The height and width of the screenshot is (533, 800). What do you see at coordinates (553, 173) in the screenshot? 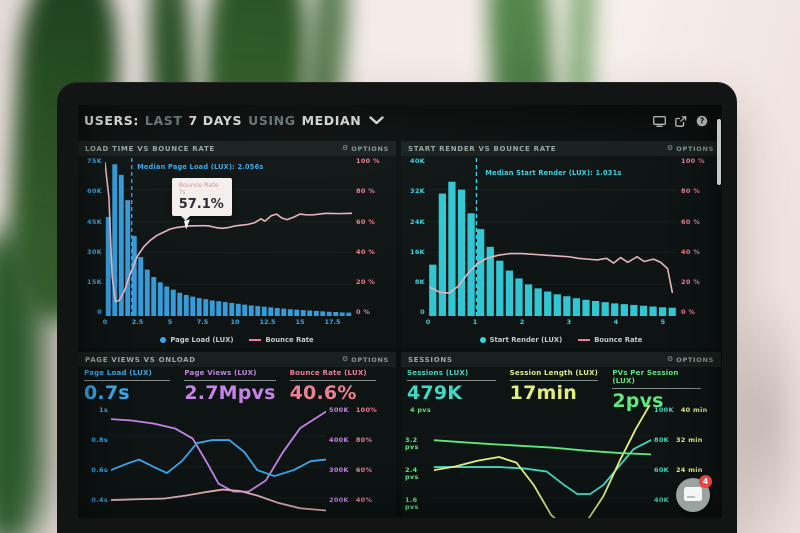
I see `median-annotation: Median Start Render (LUX): 1.031s` at bounding box center [553, 173].